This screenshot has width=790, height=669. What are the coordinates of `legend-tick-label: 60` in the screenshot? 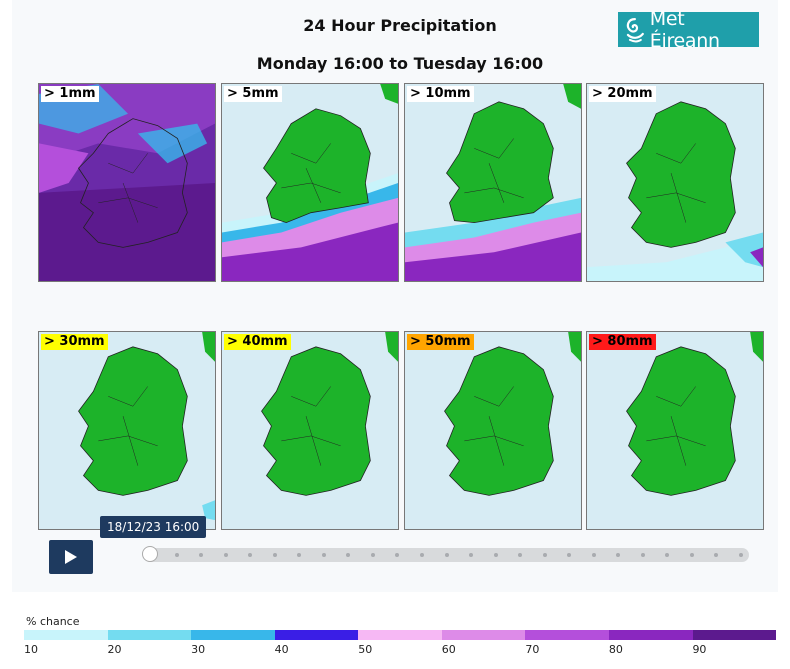 It's located at (448, 649).